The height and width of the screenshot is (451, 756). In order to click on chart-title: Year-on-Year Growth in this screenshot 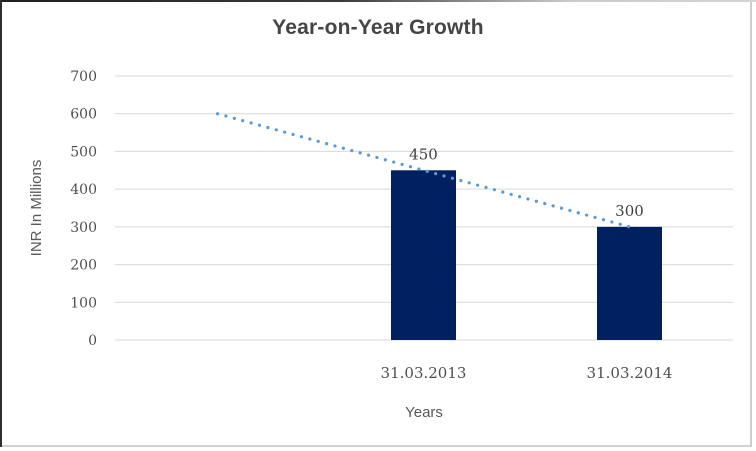, I will do `click(378, 27)`.